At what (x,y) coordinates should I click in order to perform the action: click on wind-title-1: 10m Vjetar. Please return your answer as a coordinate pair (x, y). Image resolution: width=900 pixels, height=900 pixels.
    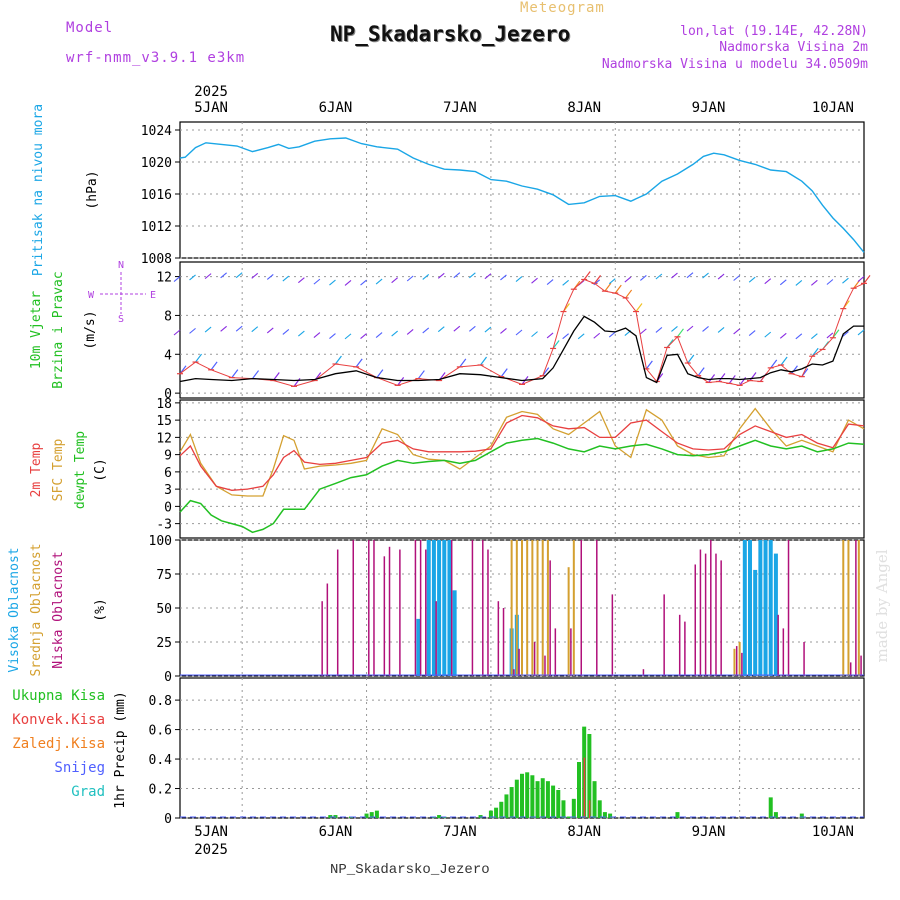
    Looking at the image, I should click on (36, 330).